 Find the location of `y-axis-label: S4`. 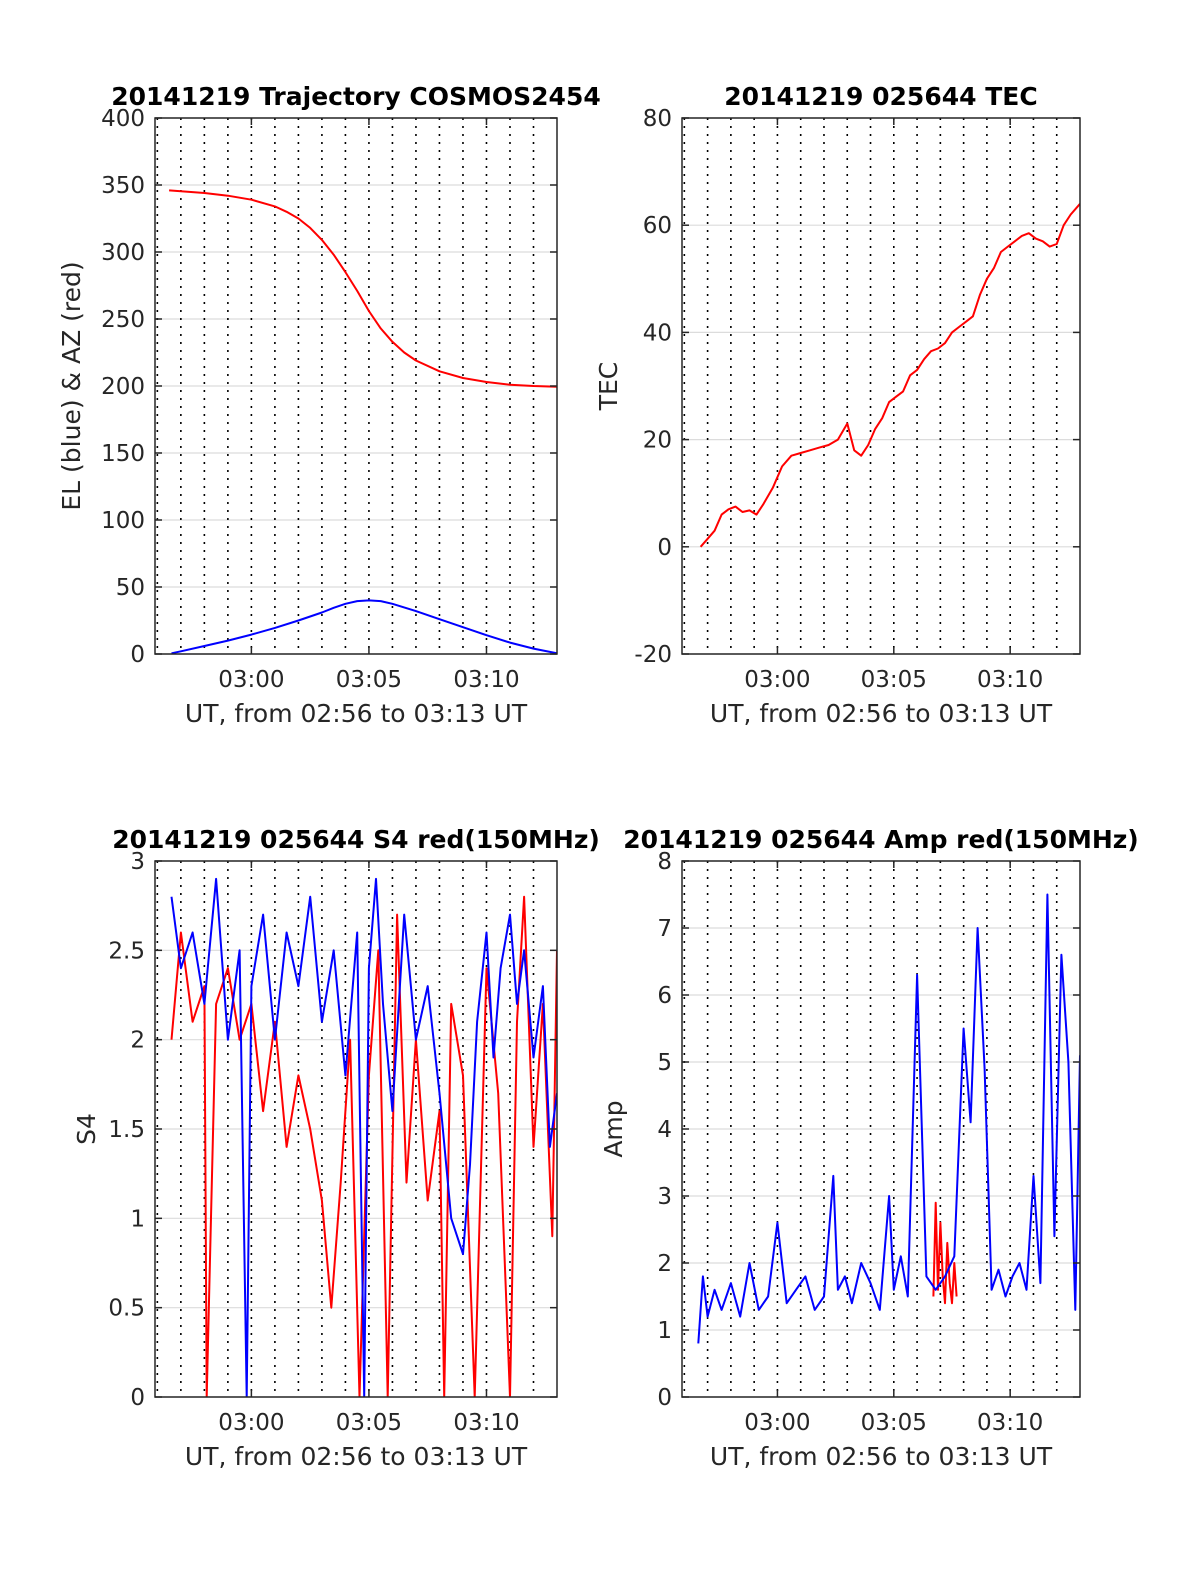

y-axis-label: S4 is located at coordinates (86, 1129).